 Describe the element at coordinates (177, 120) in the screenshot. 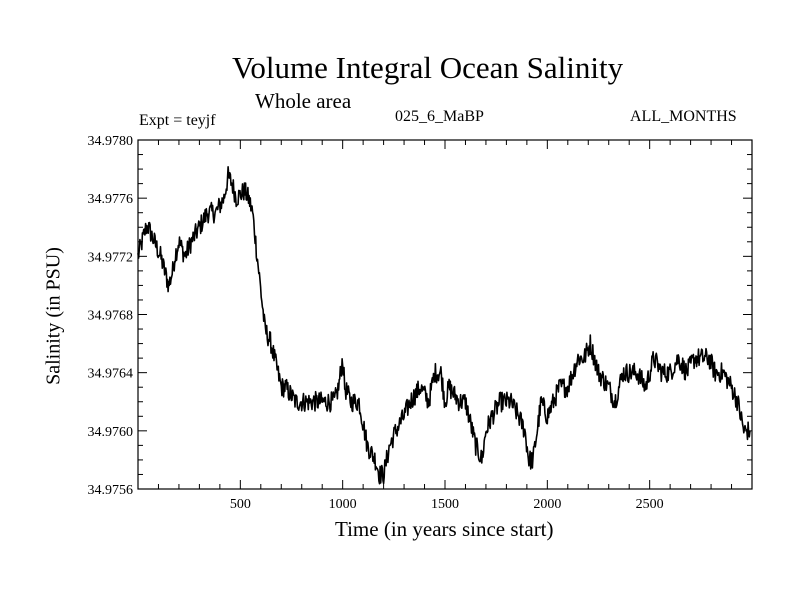

I see `experiment-label: Expt = teyjf` at that location.